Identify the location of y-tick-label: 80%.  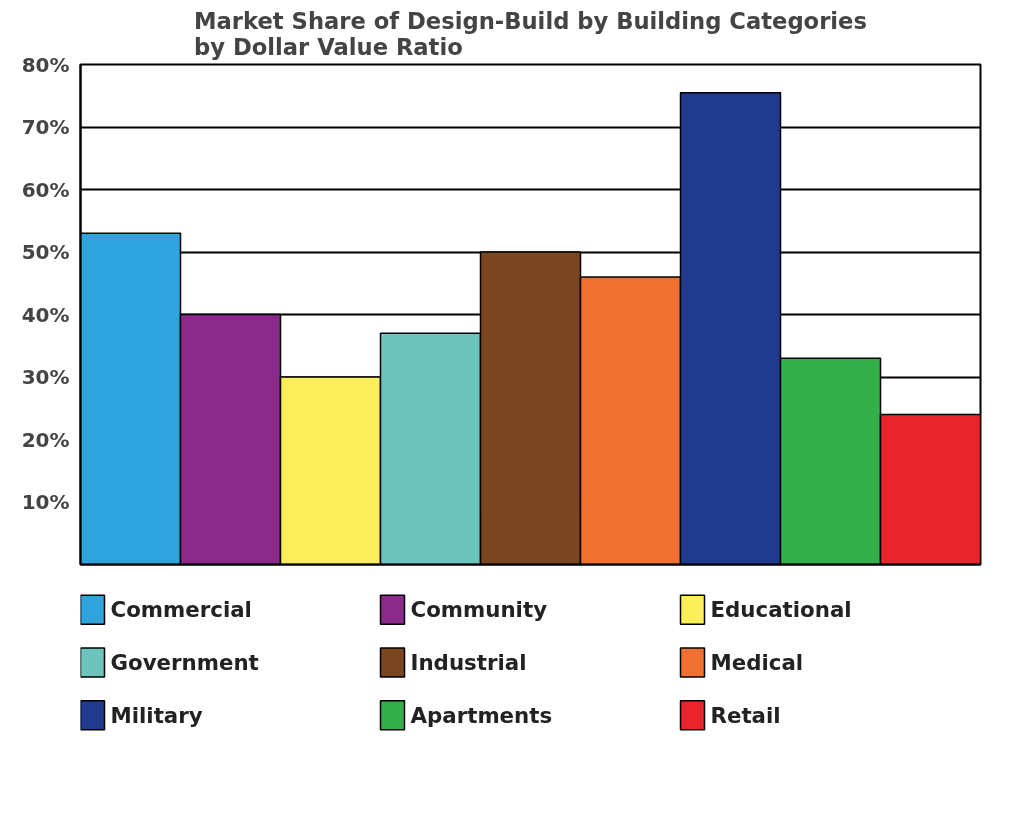
(45, 64).